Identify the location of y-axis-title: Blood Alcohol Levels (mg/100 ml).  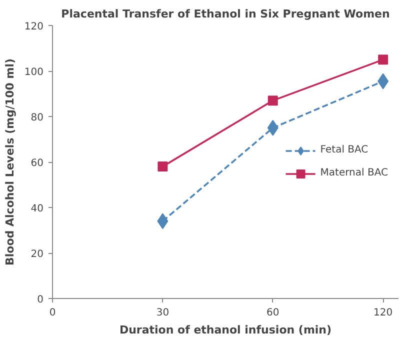
(9, 162).